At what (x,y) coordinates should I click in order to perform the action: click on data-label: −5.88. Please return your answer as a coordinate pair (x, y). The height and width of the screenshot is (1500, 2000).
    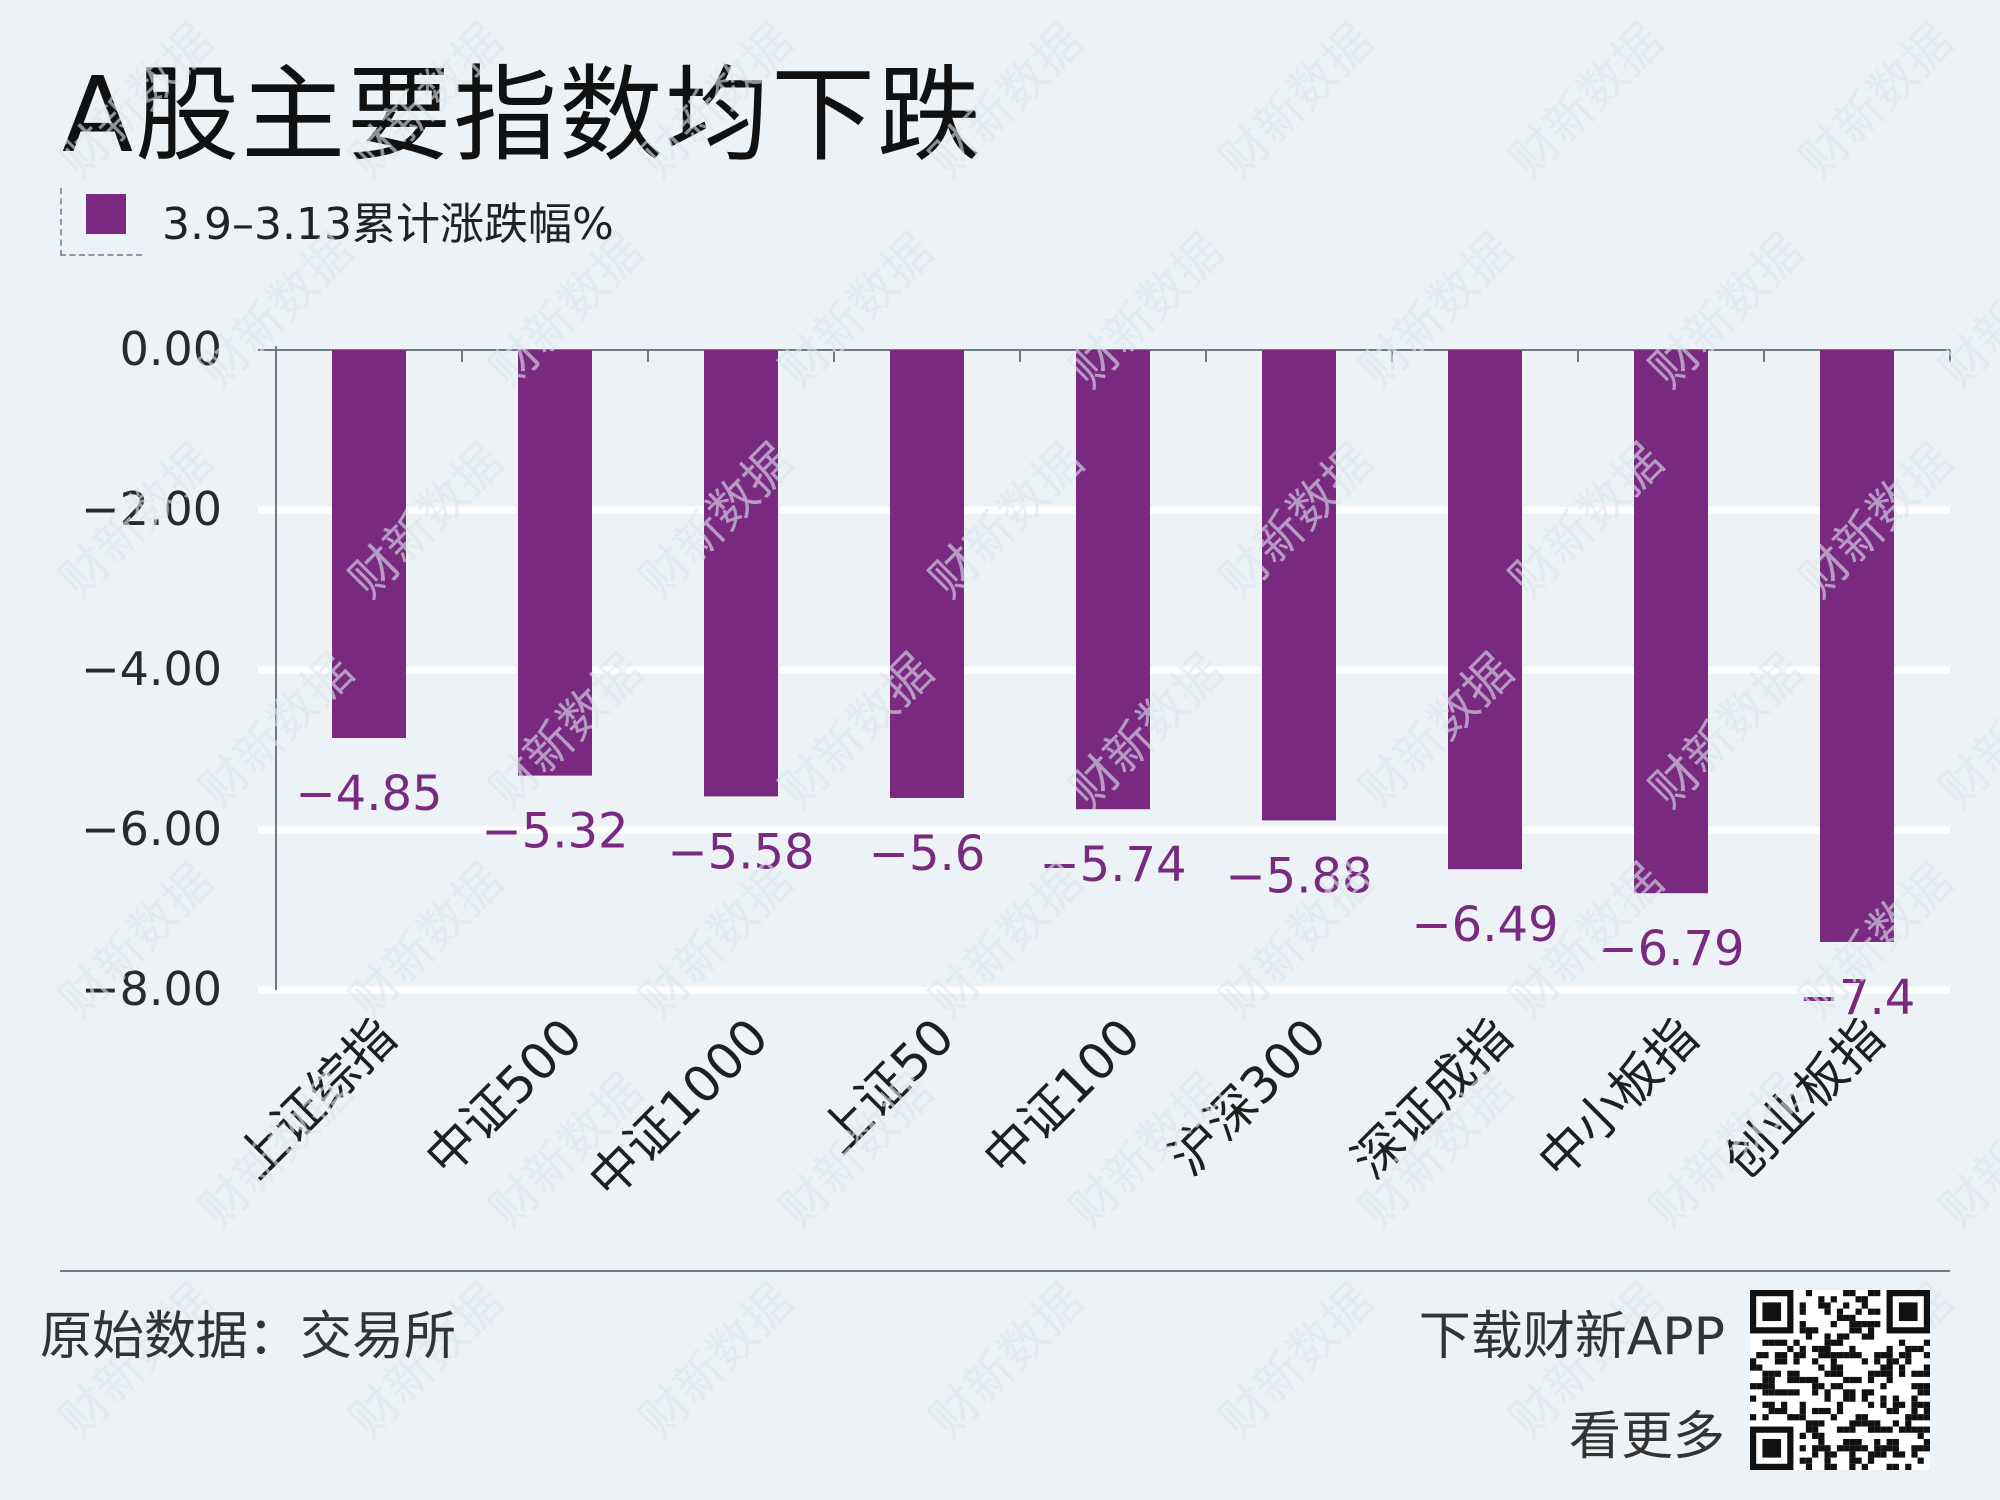
    Looking at the image, I should click on (1298, 876).